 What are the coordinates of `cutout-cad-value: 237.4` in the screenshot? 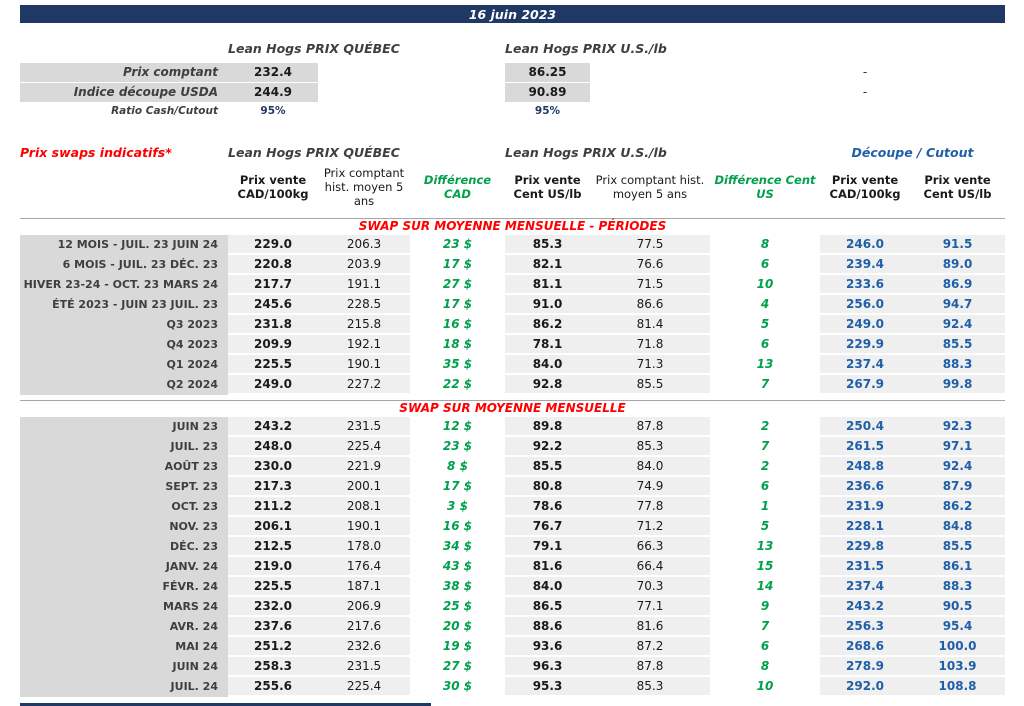 It's located at (865, 365).